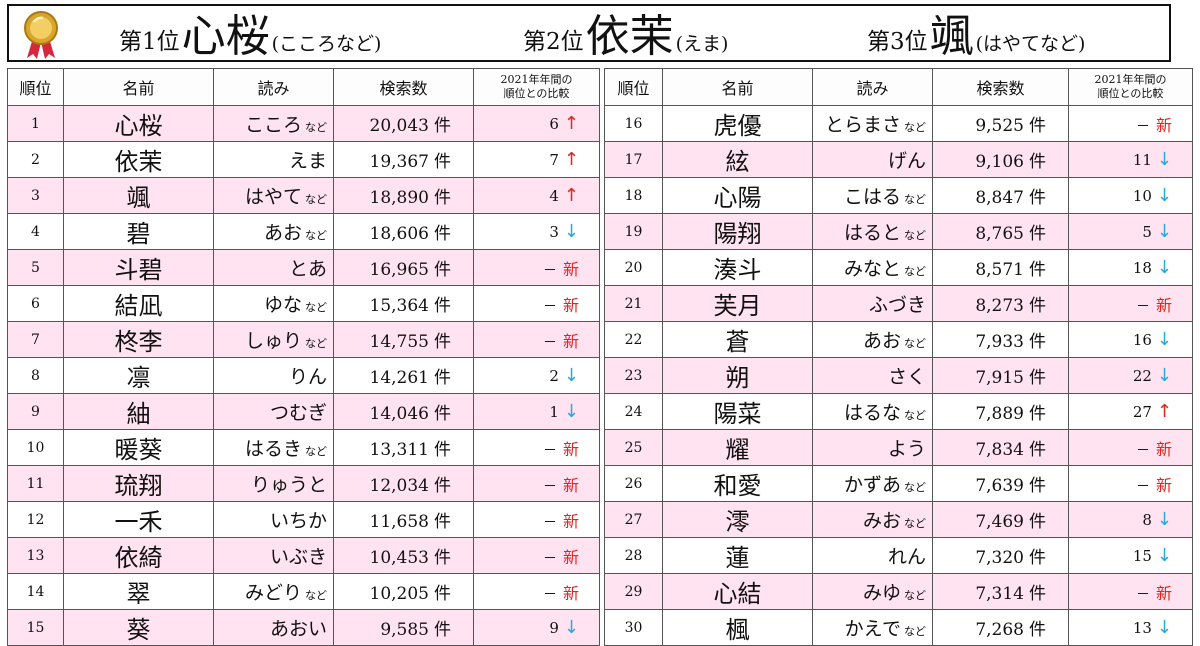 Image resolution: width=1200 pixels, height=646 pixels. What do you see at coordinates (273, 267) in the screenshot?
I see `yomi-cell: とあ` at bounding box center [273, 267].